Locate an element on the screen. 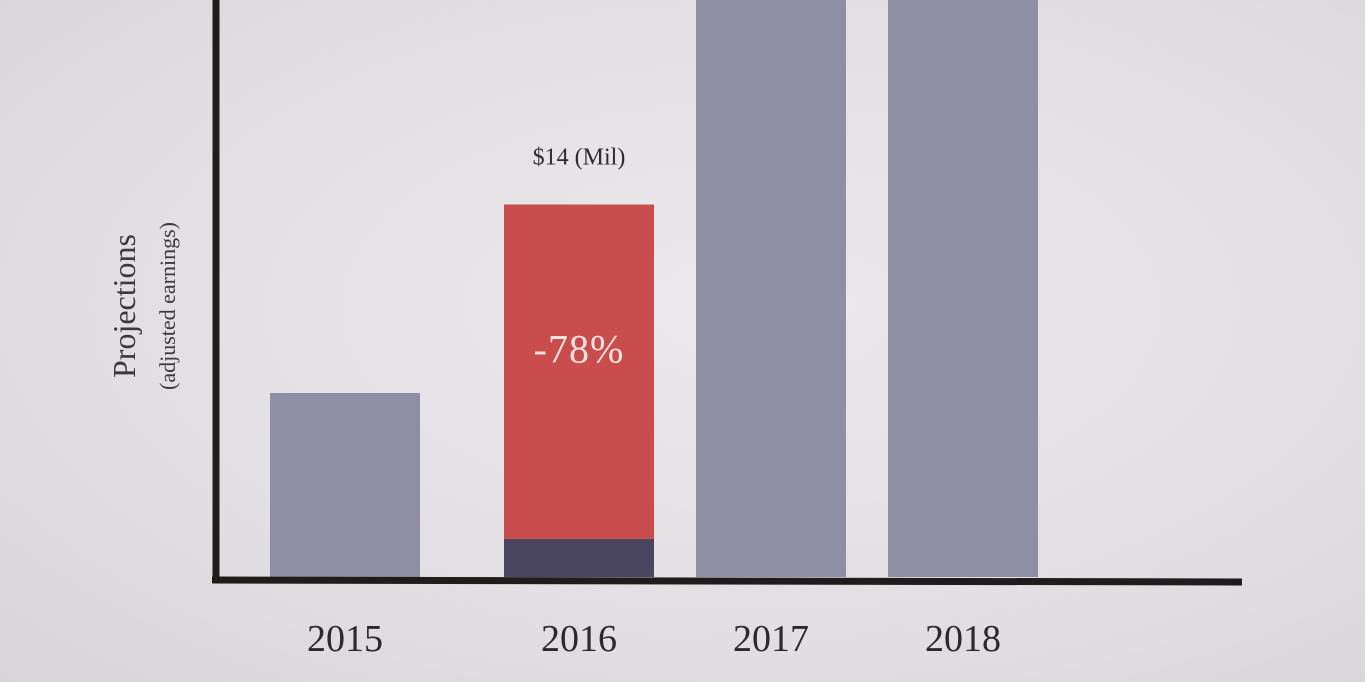 Image resolution: width=1365 pixels, height=682 pixels. x-axis-line is located at coordinates (727, 581).